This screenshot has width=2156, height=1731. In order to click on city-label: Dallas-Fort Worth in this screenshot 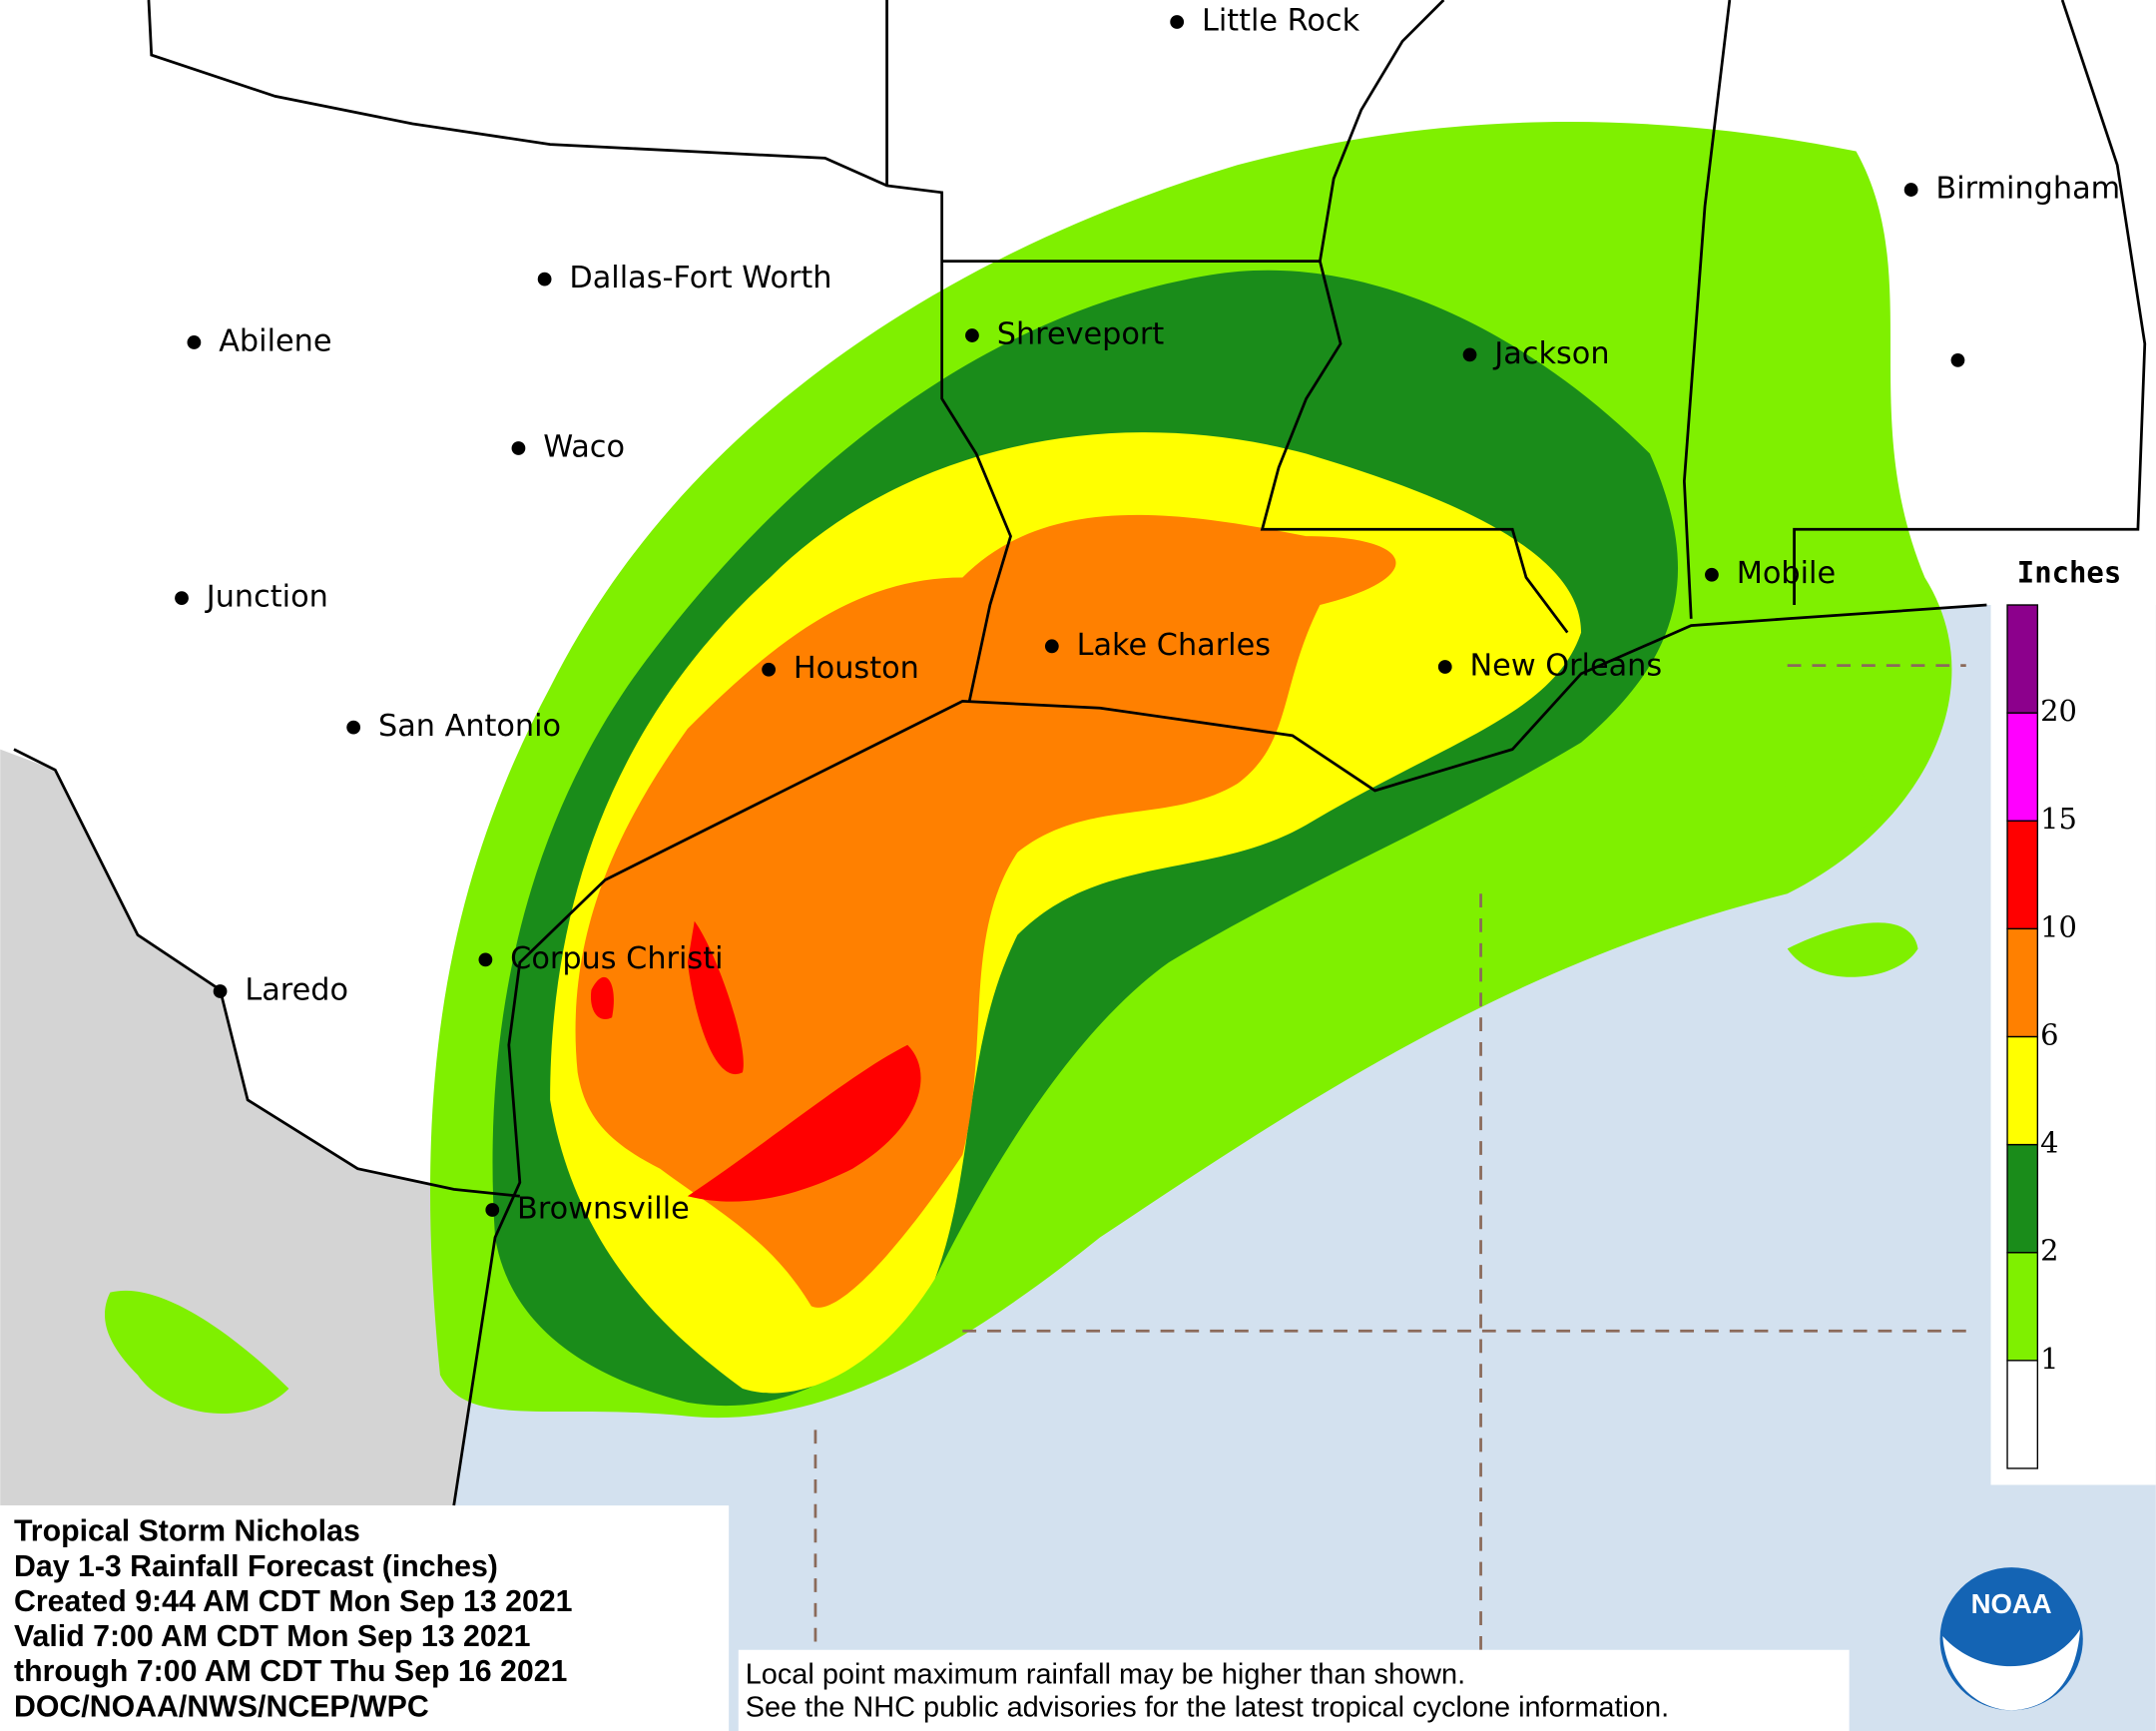, I will do `click(700, 278)`.